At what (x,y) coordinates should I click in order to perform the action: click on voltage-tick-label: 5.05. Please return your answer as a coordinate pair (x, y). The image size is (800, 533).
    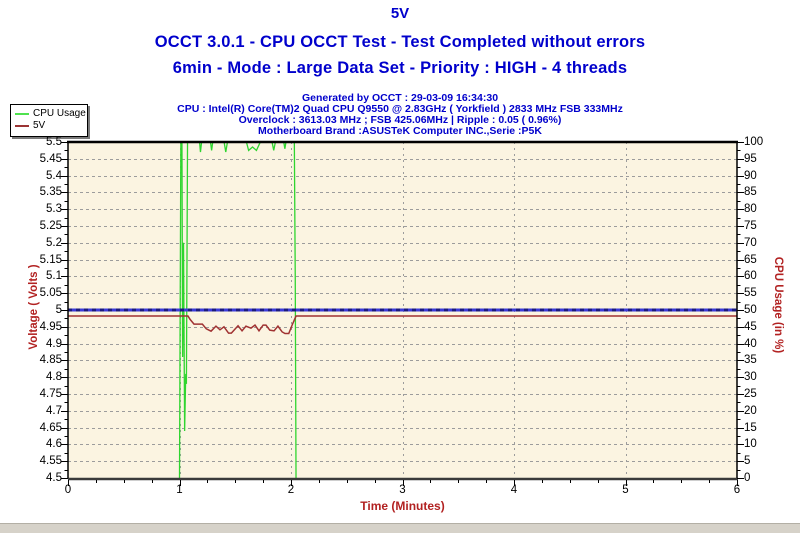
    Looking at the image, I should click on (50, 293).